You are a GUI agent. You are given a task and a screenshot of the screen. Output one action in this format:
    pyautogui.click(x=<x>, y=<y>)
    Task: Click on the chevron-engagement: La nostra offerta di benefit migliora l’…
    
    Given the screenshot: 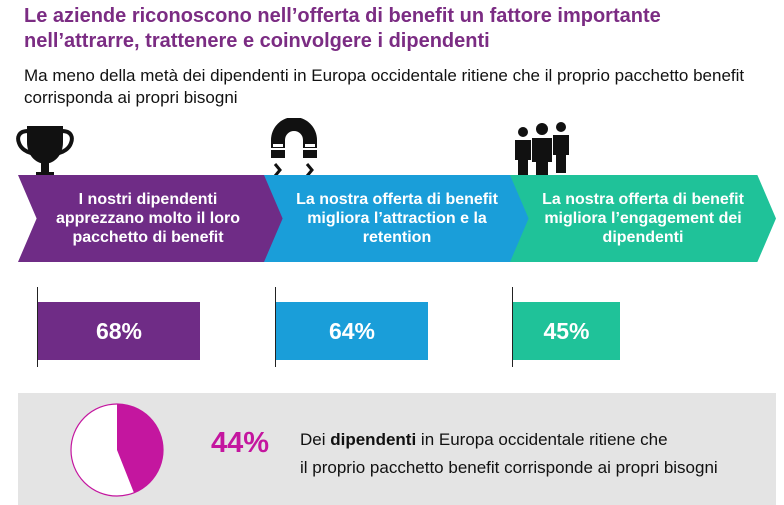 What is the action you would take?
    pyautogui.click(x=643, y=218)
    